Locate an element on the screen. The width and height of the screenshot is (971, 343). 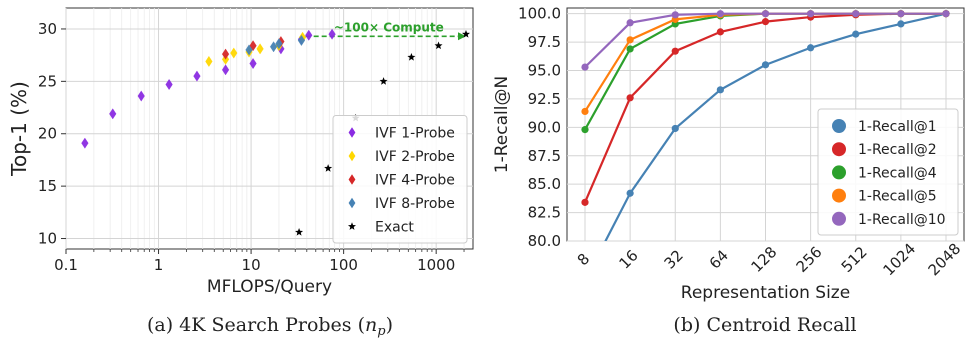
chart-a-y-tick-label: 30 is located at coordinates (47, 29).